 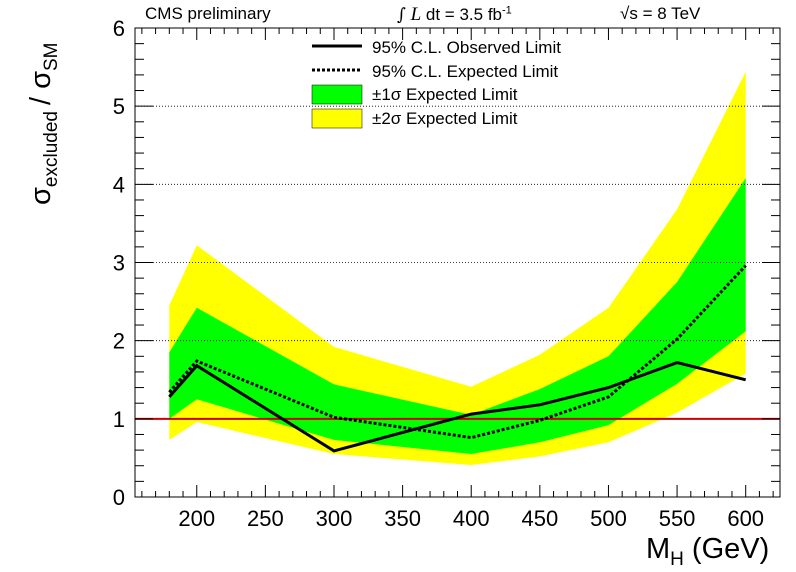 What do you see at coordinates (677, 518) in the screenshot?
I see `x-tick-label: 550` at bounding box center [677, 518].